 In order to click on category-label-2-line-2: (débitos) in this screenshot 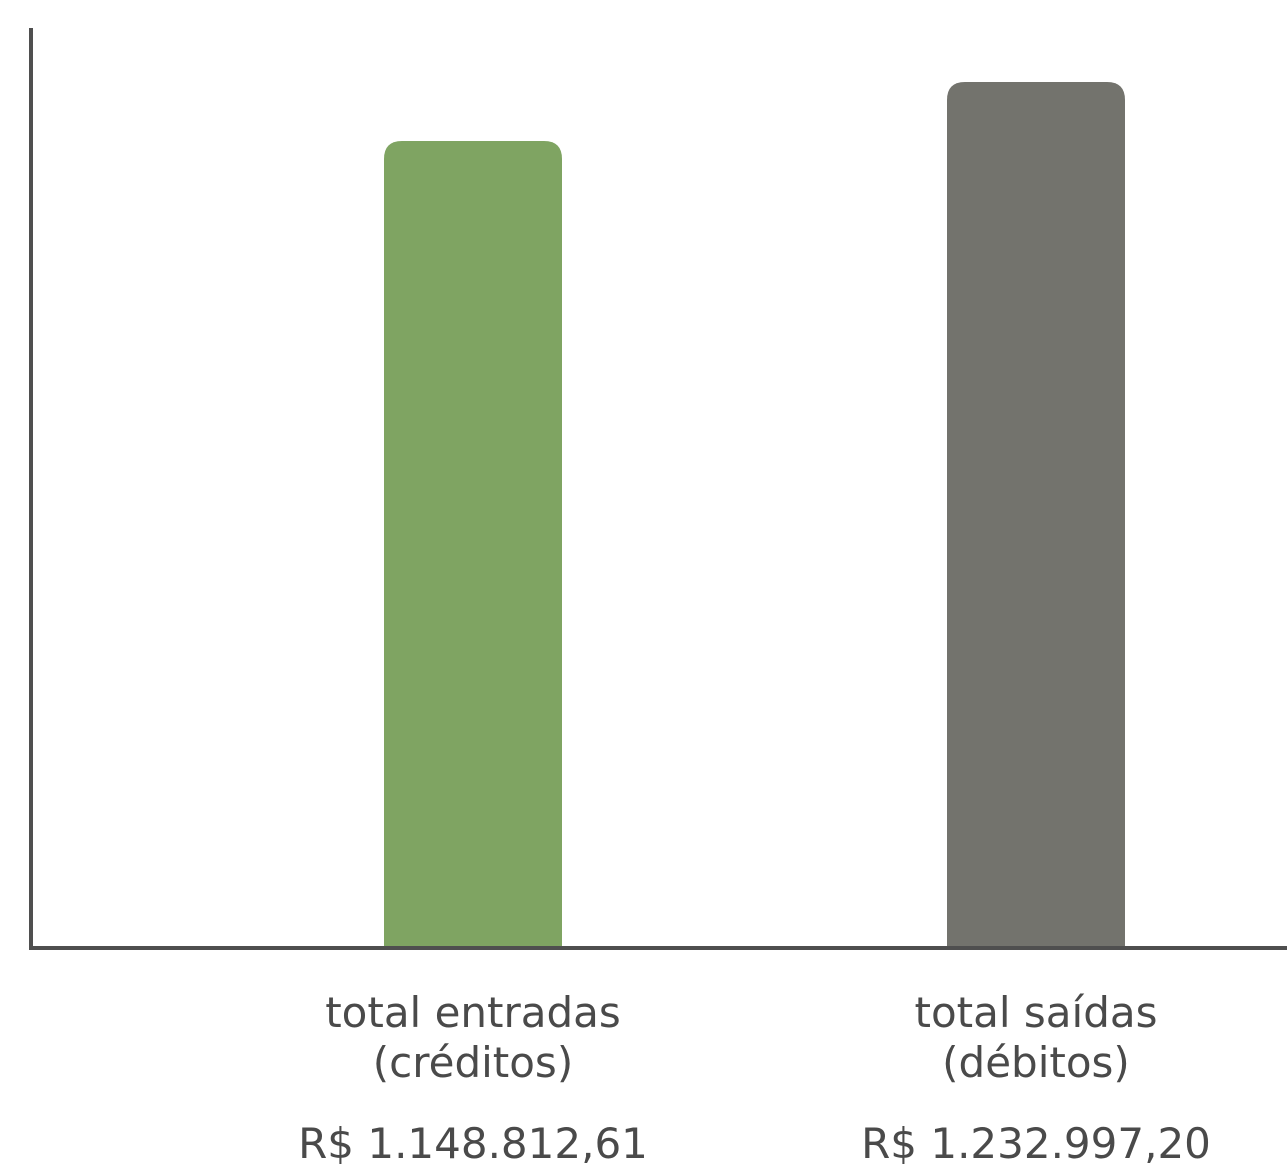, I will do `click(1036, 1062)`.